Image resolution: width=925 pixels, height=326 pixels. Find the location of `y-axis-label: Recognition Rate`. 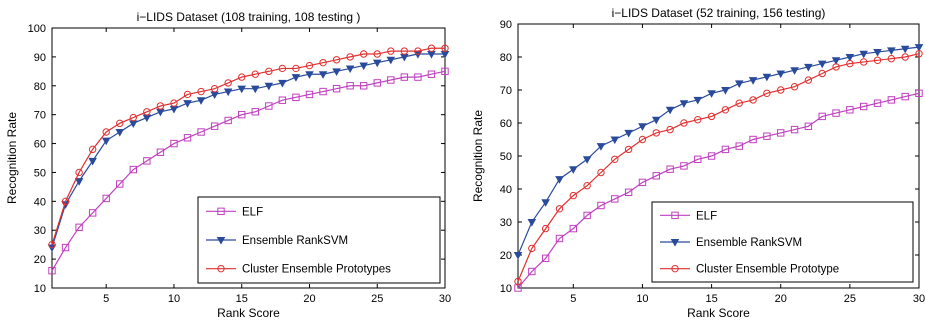

y-axis-label: Recognition Rate is located at coordinates (12, 158).